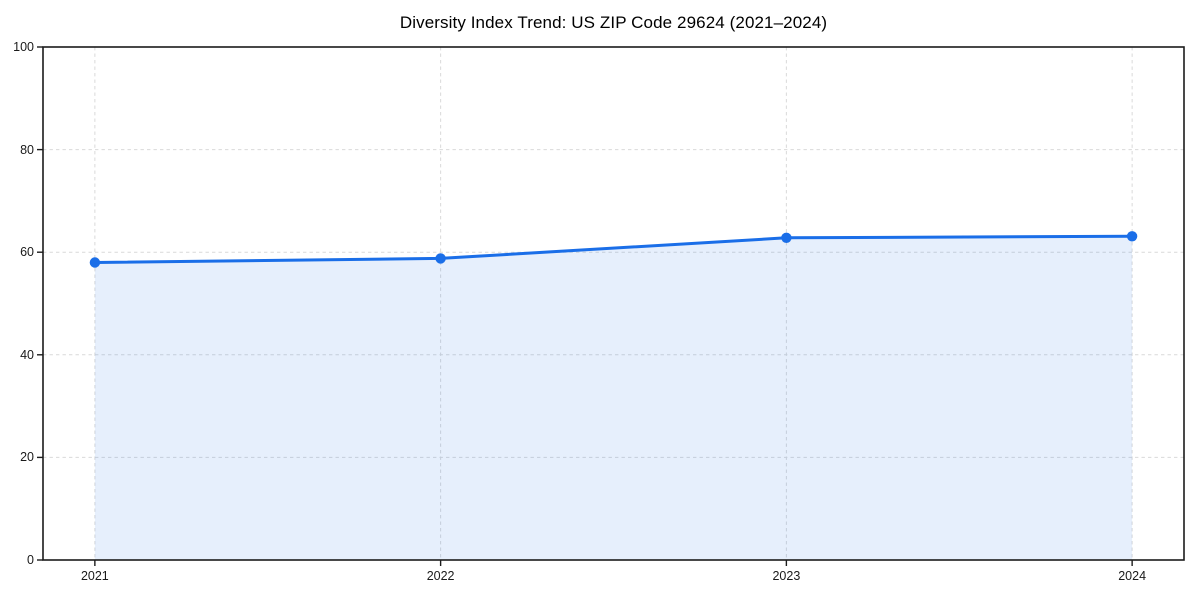 This screenshot has width=1200, height=600. What do you see at coordinates (23, 47) in the screenshot?
I see `y-tick-label: 100` at bounding box center [23, 47].